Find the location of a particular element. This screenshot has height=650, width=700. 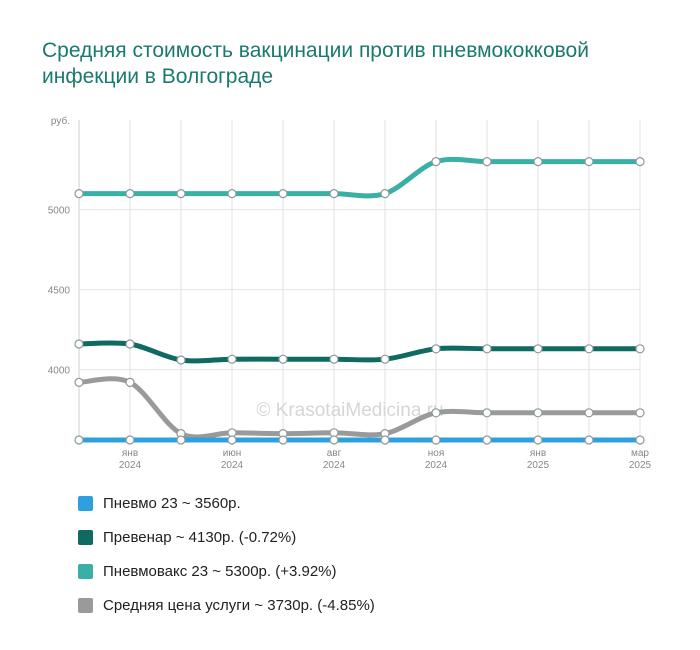

legend-item-average-price: Средняя цена услуги ~ 3730р. (-4.85%) is located at coordinates (226, 605).